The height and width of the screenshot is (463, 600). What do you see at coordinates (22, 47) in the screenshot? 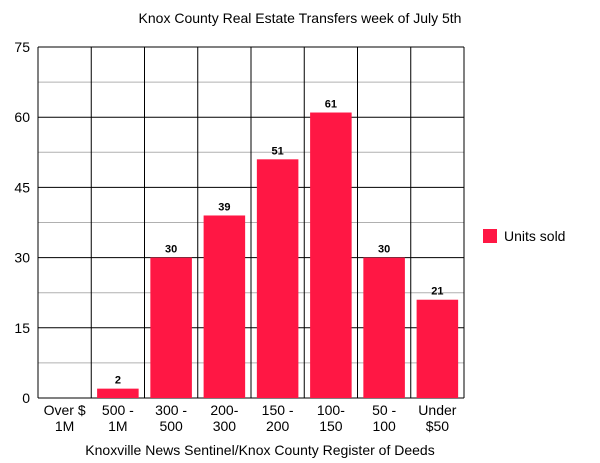
I see `y-tick-label: 75` at bounding box center [22, 47].